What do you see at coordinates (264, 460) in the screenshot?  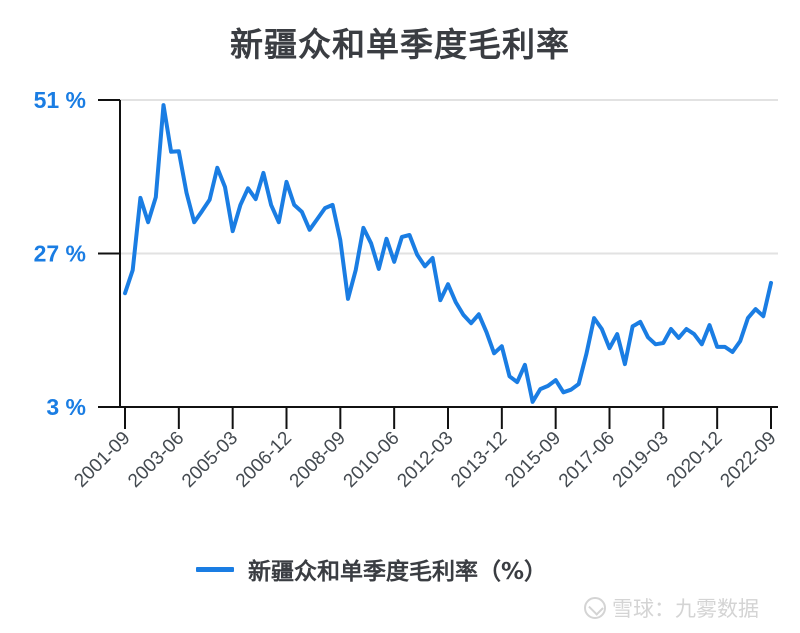 I see `x-tick-label: 2006-12` at bounding box center [264, 460].